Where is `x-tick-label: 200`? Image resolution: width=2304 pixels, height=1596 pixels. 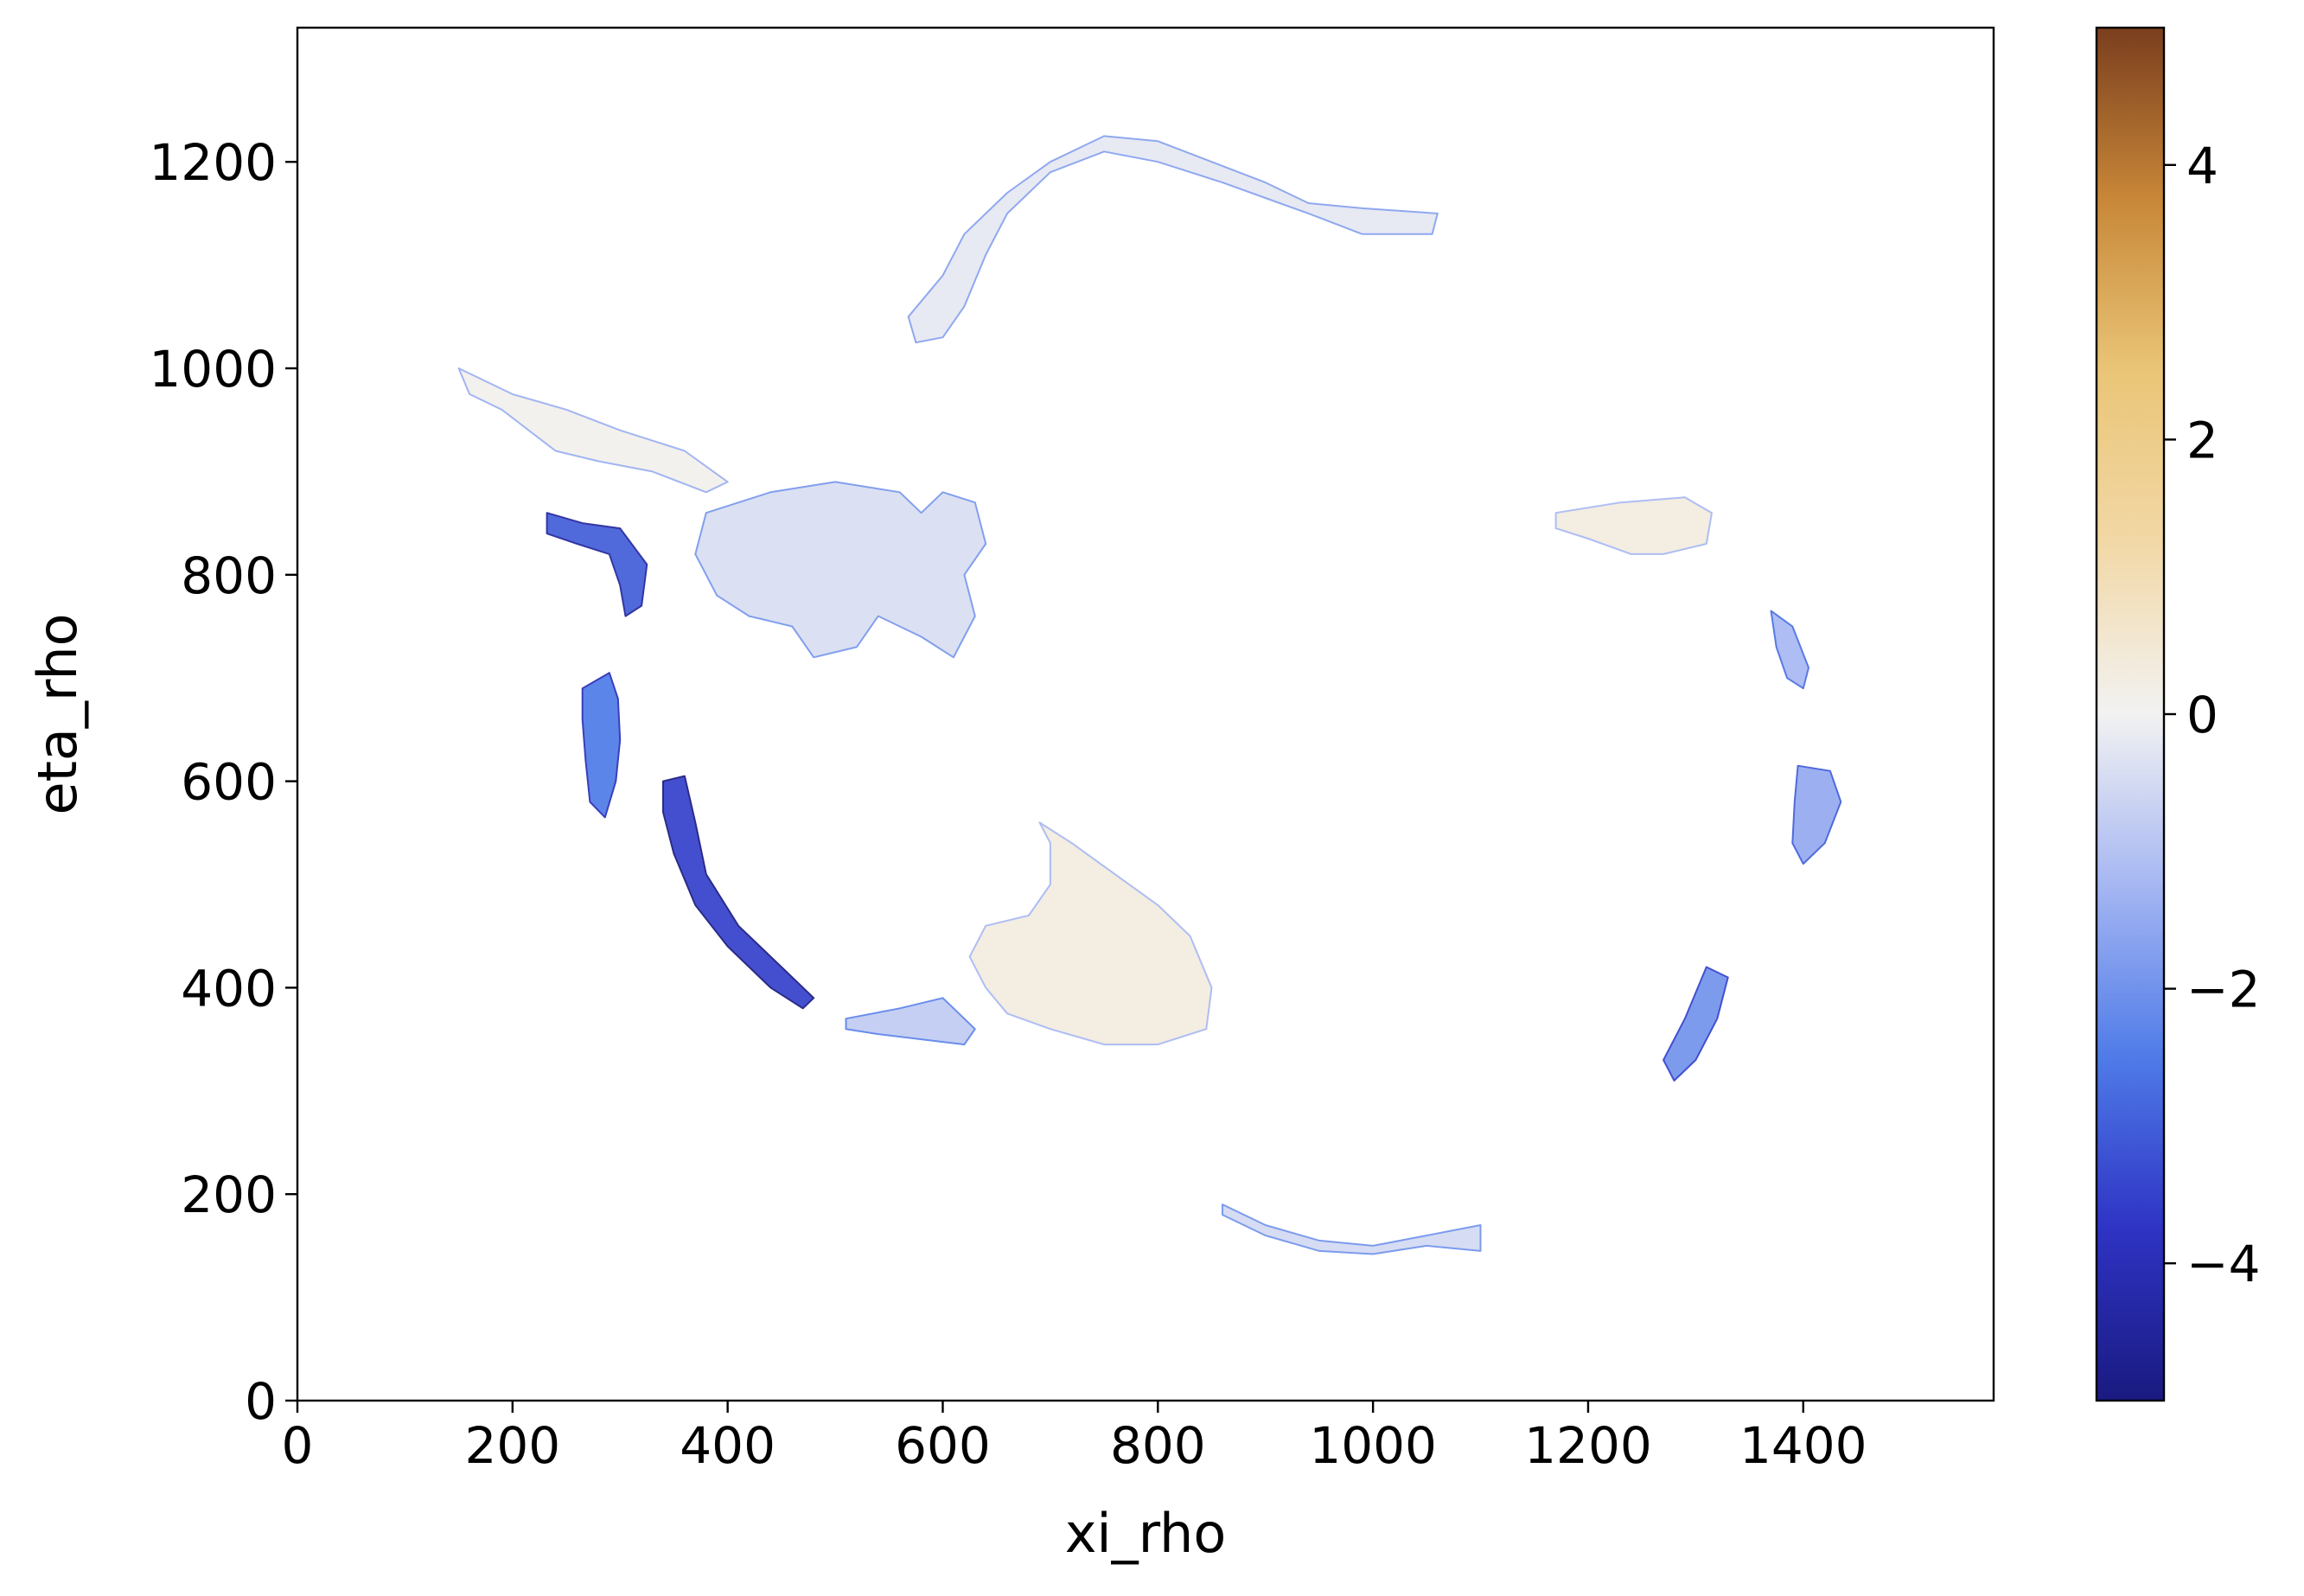 x-tick-label: 200 is located at coordinates (512, 1446).